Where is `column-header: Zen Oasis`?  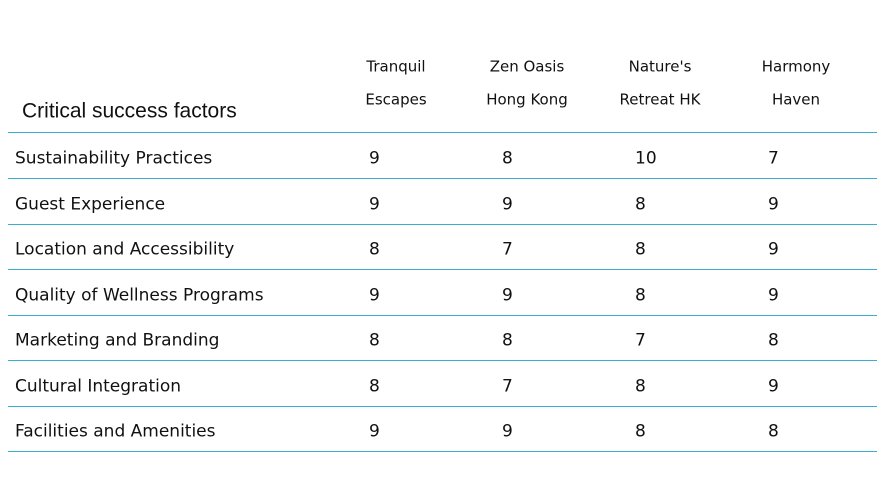 column-header: Zen Oasis is located at coordinates (527, 66).